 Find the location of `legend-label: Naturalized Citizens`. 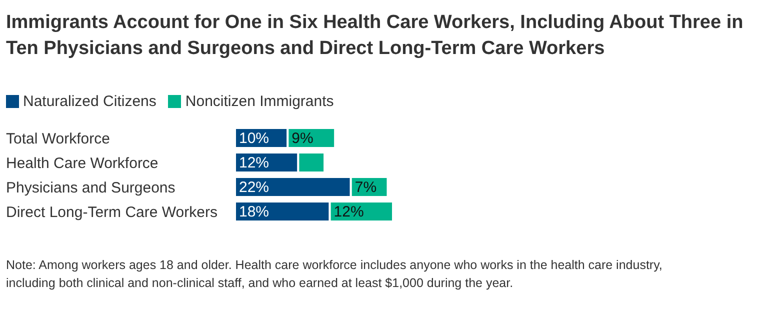

legend-label: Naturalized Citizens is located at coordinates (89, 101).